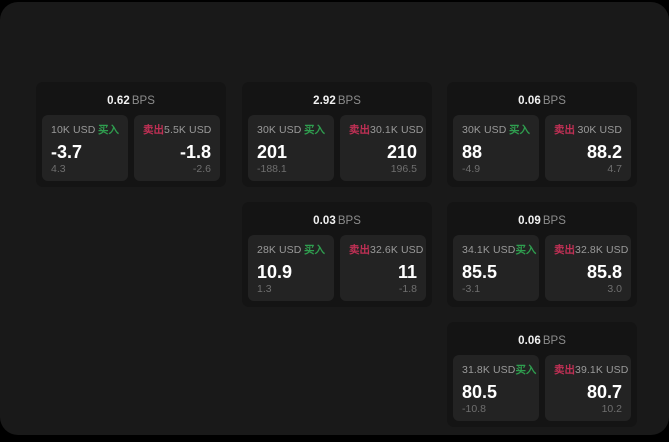 This screenshot has height=442, width=669. Describe the element at coordinates (195, 152) in the screenshot. I see `sell-price: -1.8` at that location.